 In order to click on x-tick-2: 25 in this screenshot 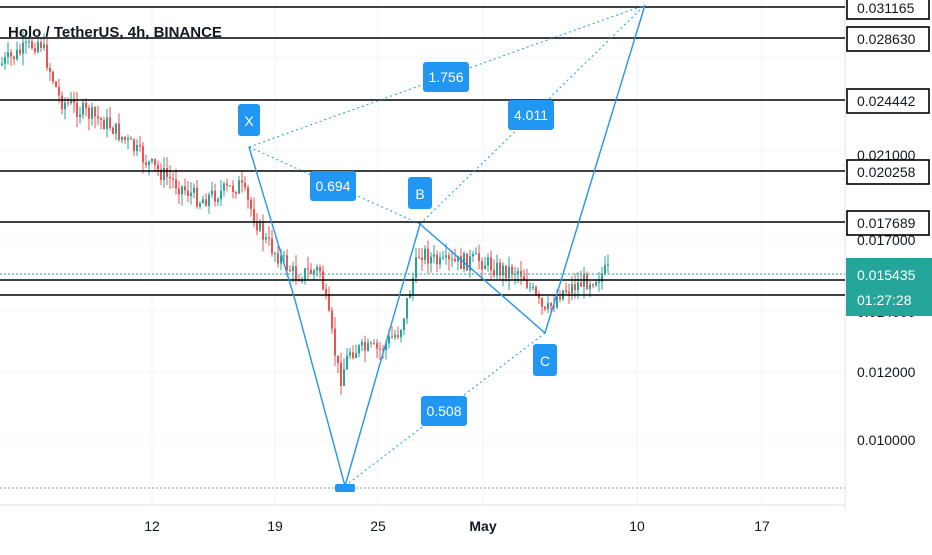, I will do `click(378, 526)`.